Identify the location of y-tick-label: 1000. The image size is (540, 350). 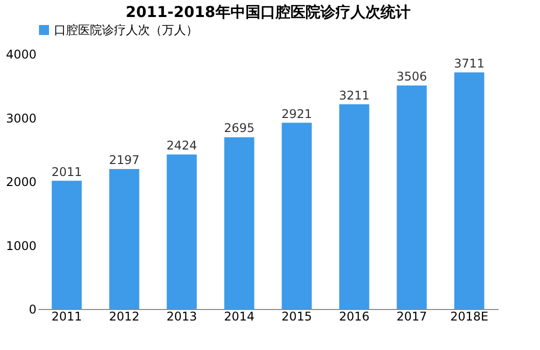
(21, 245).